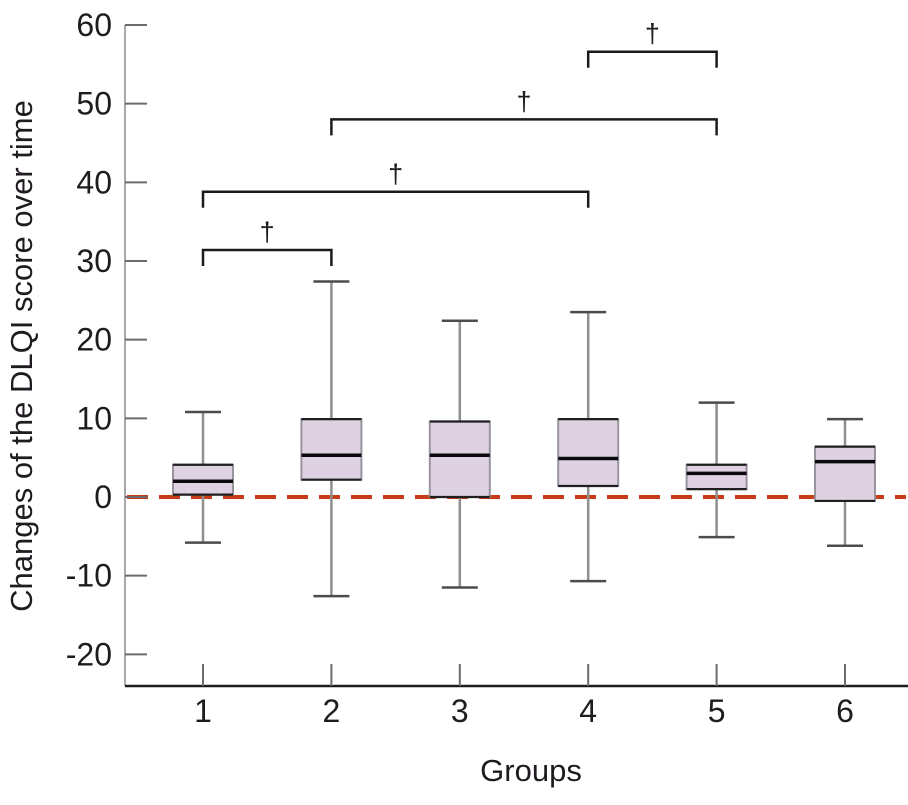 This screenshot has width=908, height=805. Describe the element at coordinates (94, 340) in the screenshot. I see `y-tick-label: 20` at that location.